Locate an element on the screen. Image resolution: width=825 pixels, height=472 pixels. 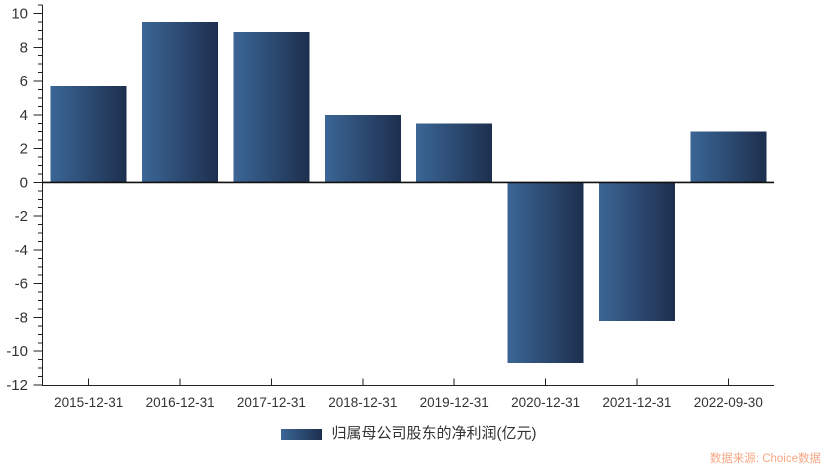
legend-item: 归属母公司股东的净利润(亿元) is located at coordinates (408, 434).